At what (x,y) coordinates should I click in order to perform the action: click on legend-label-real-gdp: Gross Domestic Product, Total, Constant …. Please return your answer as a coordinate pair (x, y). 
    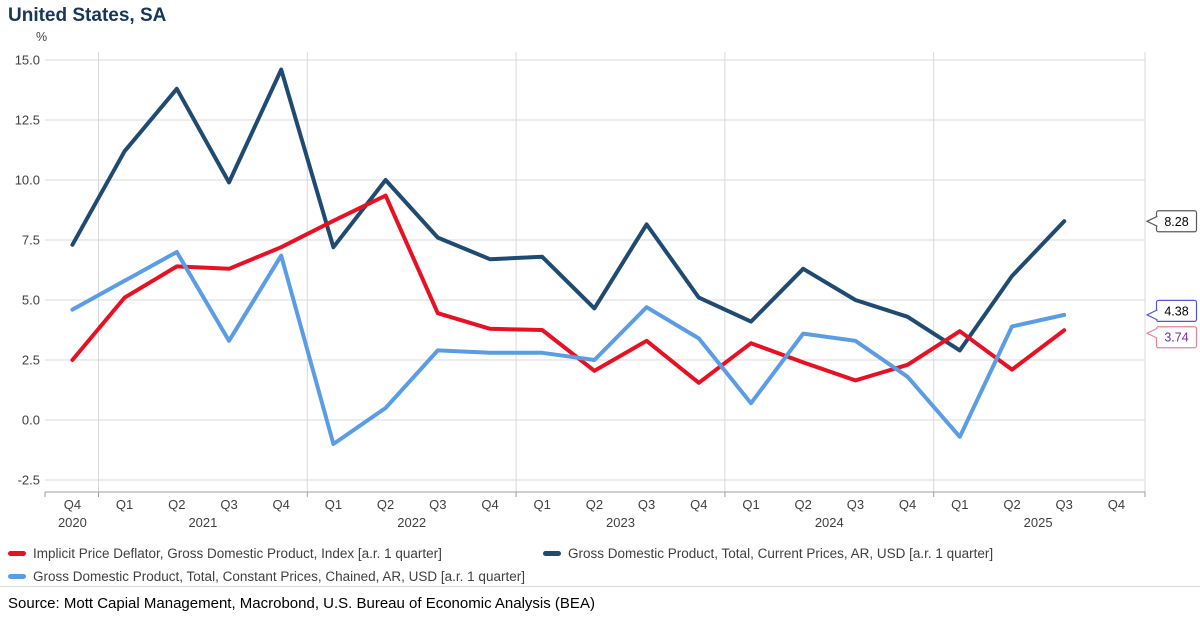
    Looking at the image, I should click on (279, 576).